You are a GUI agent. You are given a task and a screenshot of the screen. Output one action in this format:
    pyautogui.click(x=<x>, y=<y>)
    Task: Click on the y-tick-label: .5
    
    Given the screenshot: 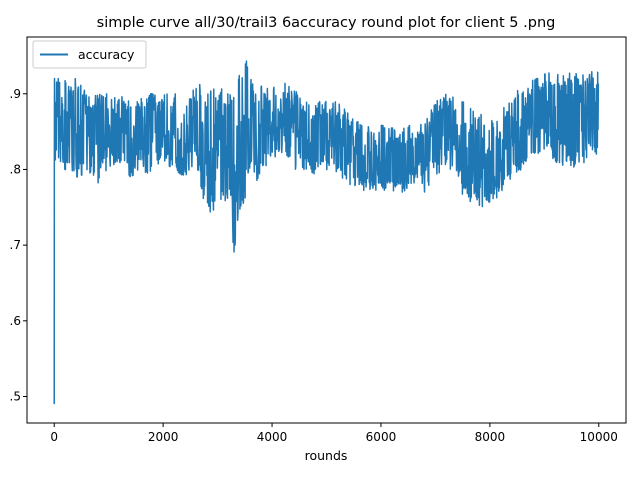 What is the action you would take?
    pyautogui.click(x=15, y=397)
    